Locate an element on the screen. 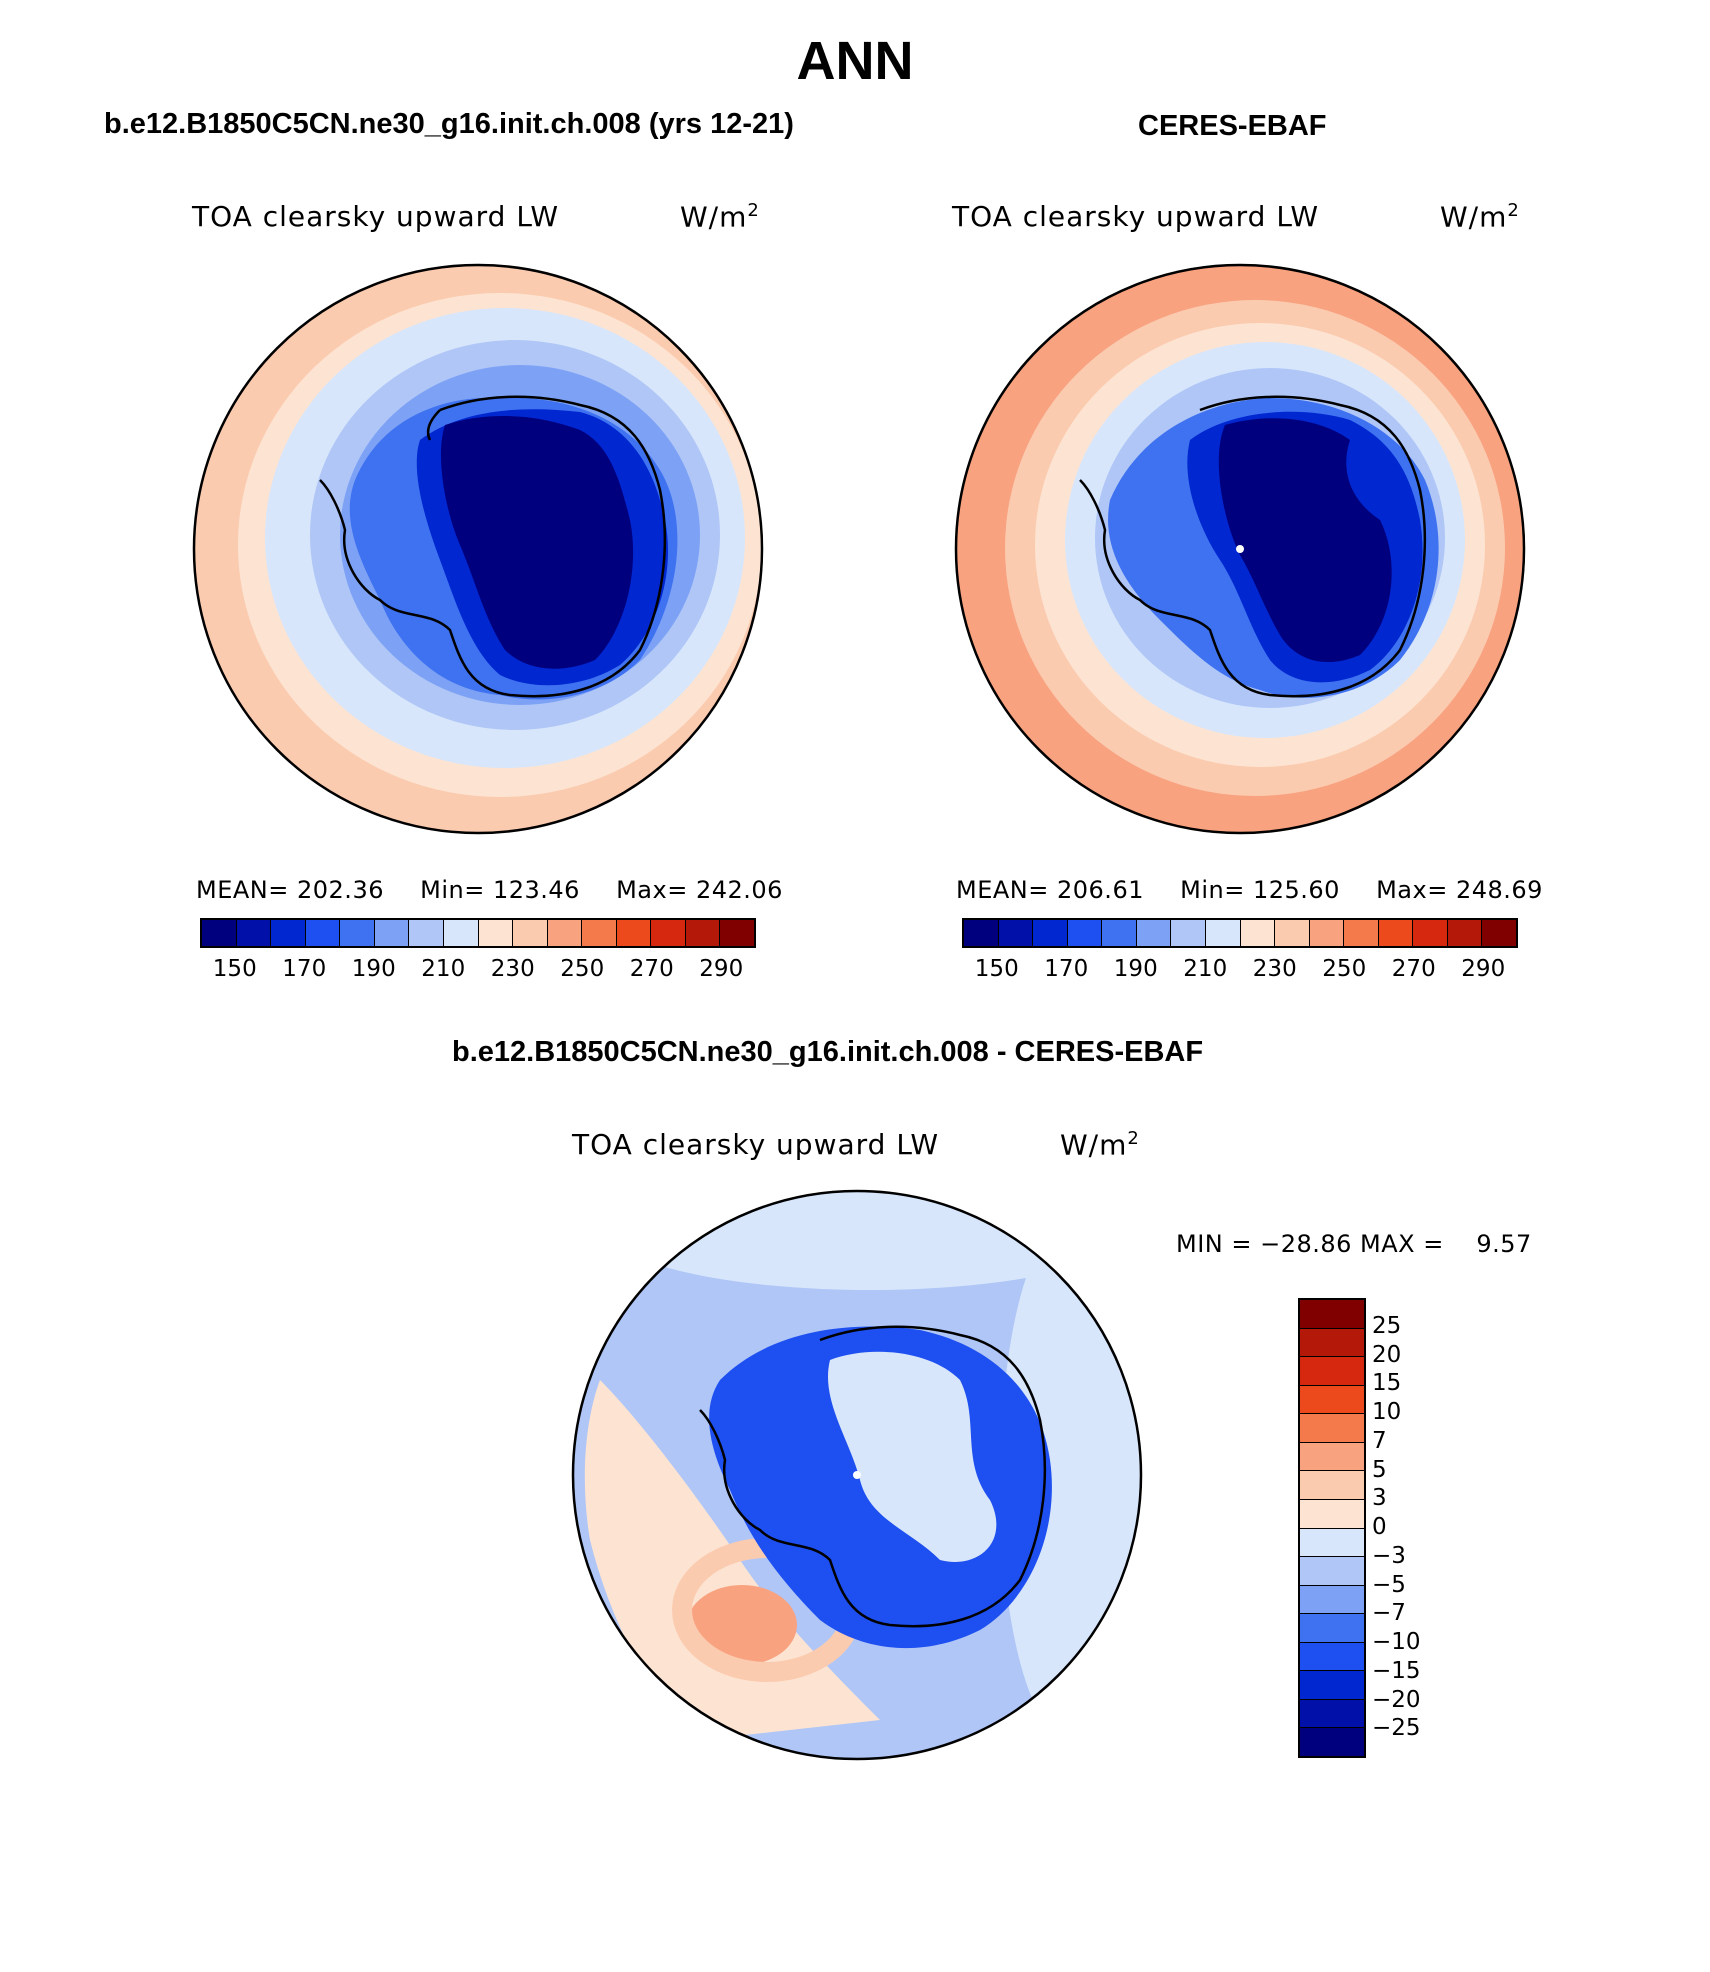 This screenshot has height=1972, width=1710. diff-map is located at coordinates (857, 1475).